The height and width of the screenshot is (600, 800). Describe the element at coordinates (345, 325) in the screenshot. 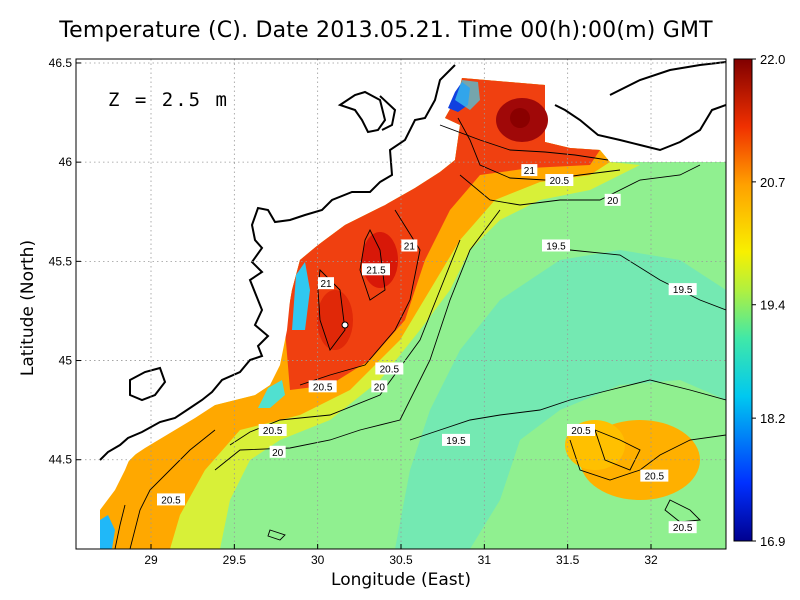

I see `land-point` at that location.